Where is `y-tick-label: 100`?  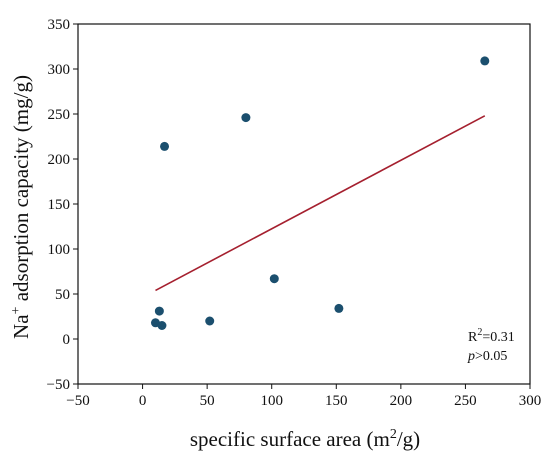 y-tick-label: 100 is located at coordinates (59, 250).